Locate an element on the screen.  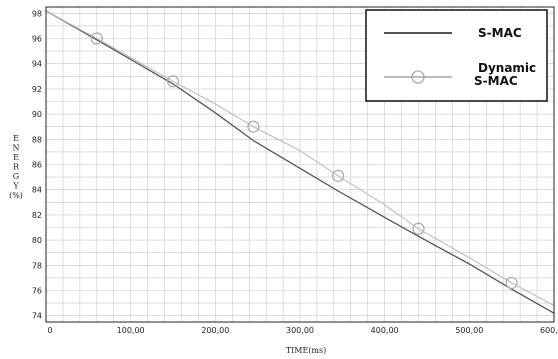
legend-label-dynamic-line1: Dynamic is located at coordinates (507, 68).